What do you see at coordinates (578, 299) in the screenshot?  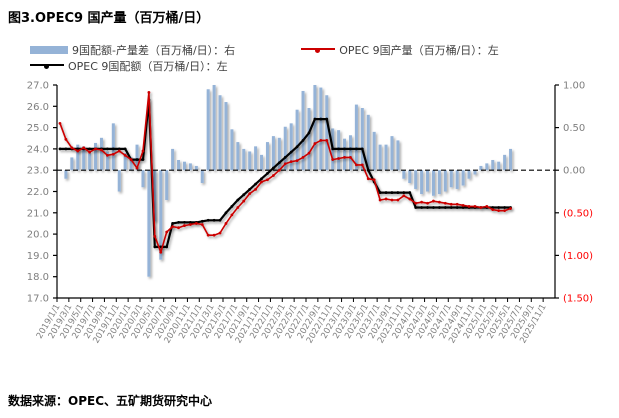 I see `right-axis-tick-label: (1.50)` at bounding box center [578, 299].